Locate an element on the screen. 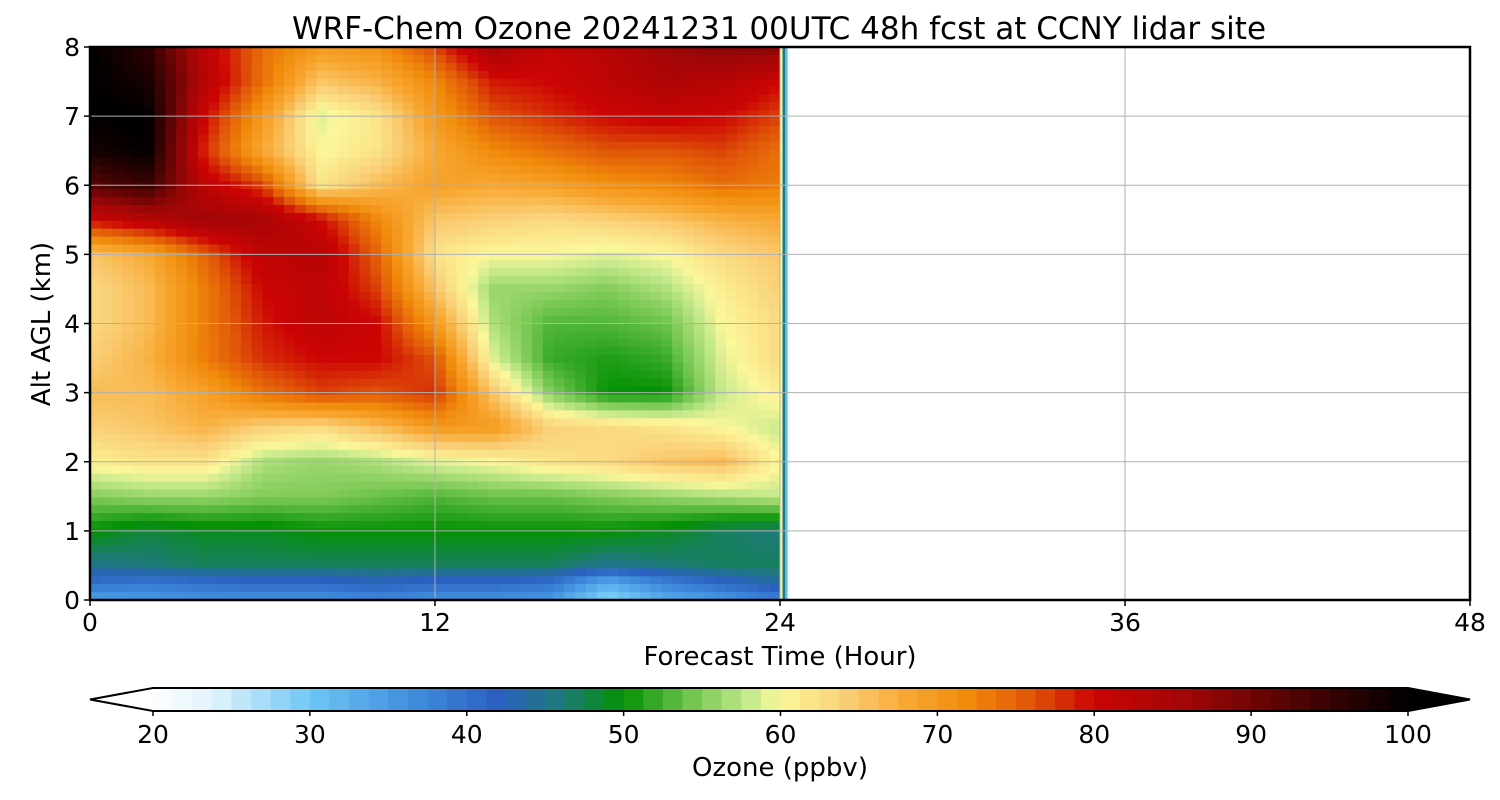  y-tick-label: 1 is located at coordinates (72, 531).